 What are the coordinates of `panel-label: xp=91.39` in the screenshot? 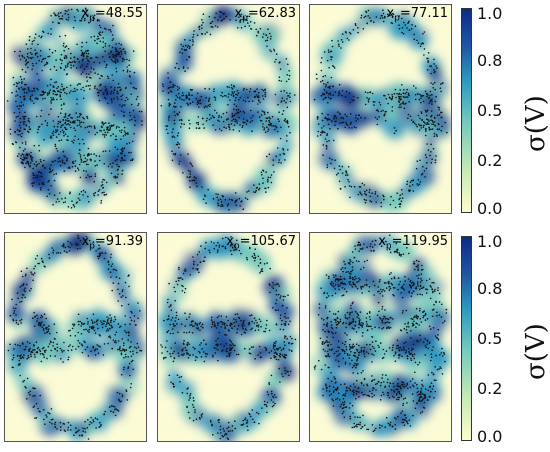 It's located at (112, 243).